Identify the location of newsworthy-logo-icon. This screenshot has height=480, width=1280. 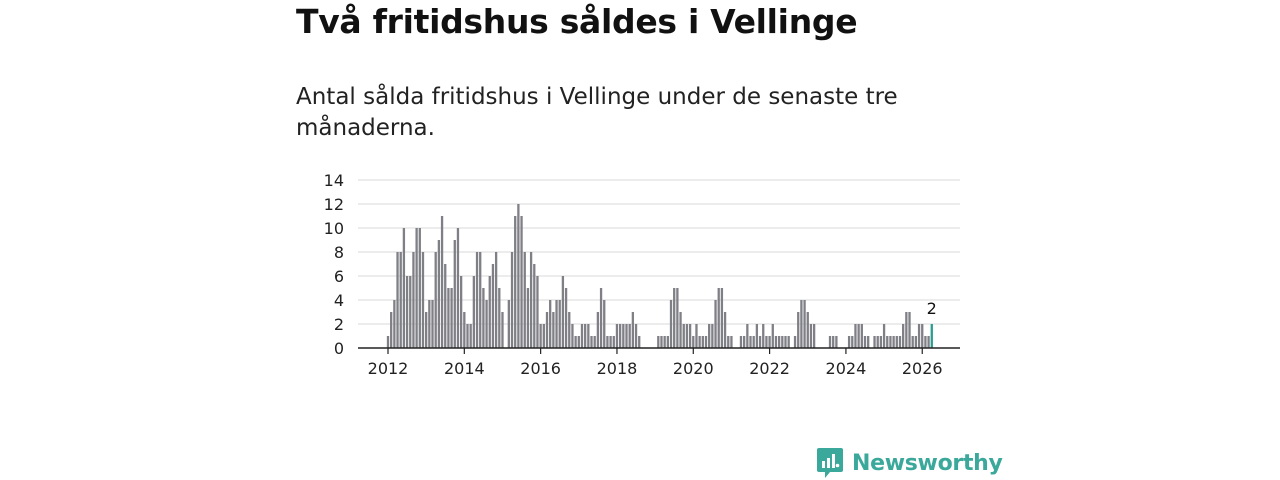
(830, 463).